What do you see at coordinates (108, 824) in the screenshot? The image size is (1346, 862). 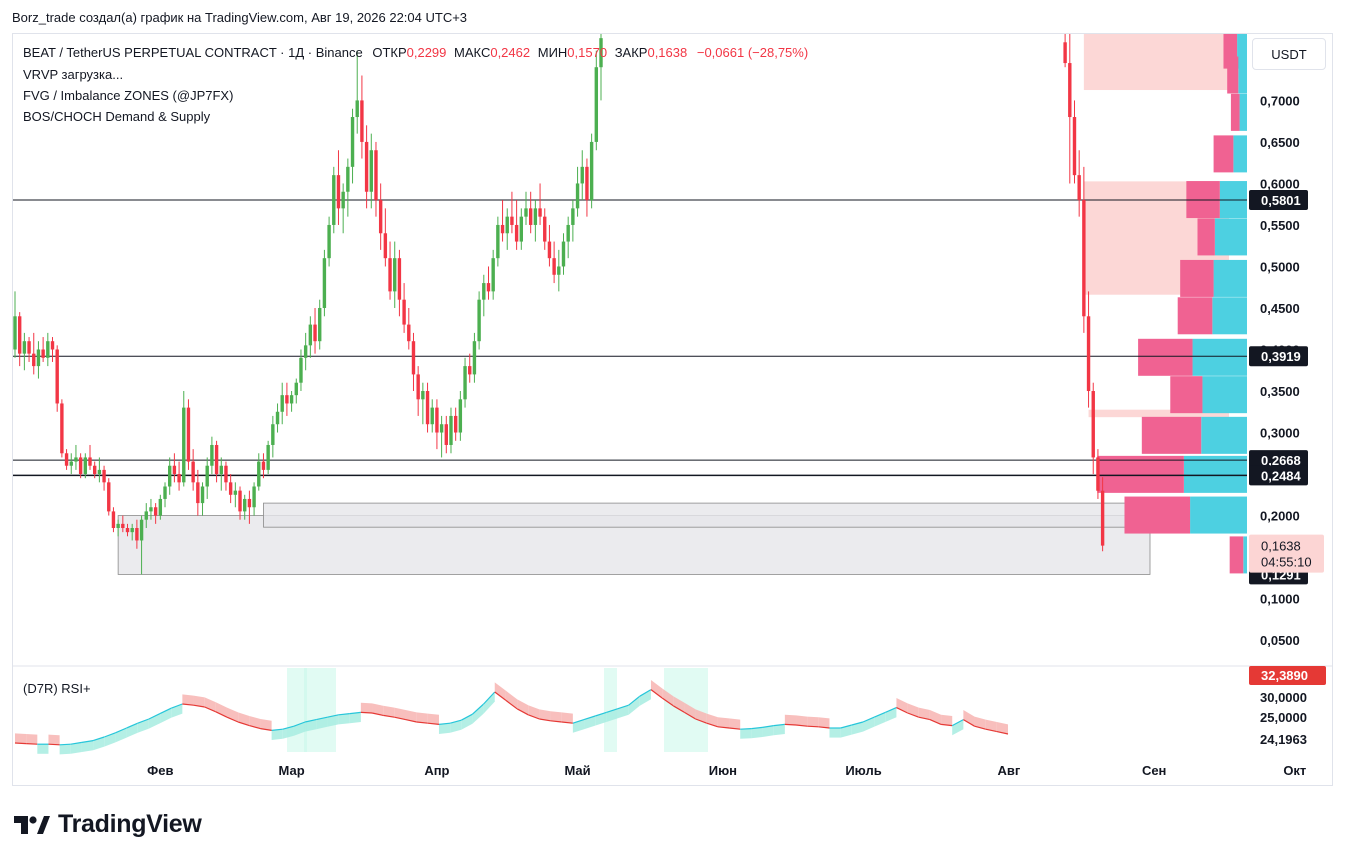 I see `tradingview-logo: TradingView` at bounding box center [108, 824].